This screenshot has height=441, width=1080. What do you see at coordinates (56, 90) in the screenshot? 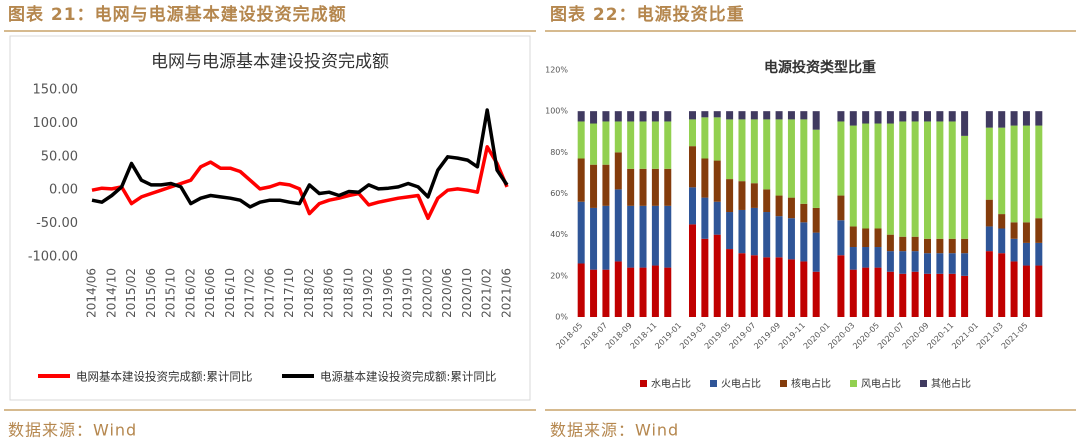
I see `y-tick-label: 150.00` at bounding box center [56, 90].